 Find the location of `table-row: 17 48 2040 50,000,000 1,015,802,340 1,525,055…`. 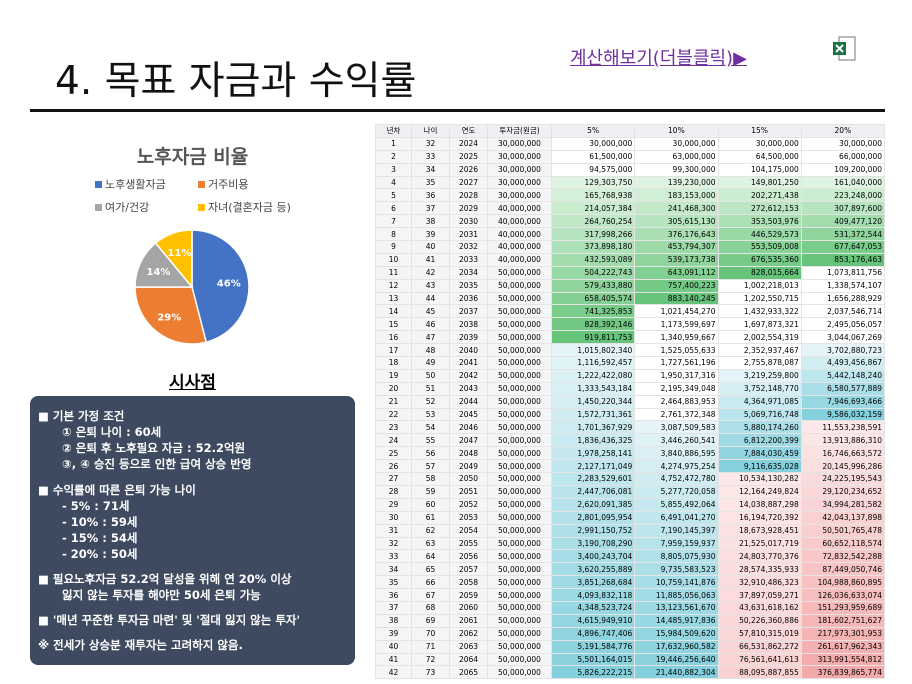

table-row: 17 48 2040 50,000,000 1,015,802,340 1,525,055… is located at coordinates (630, 350).